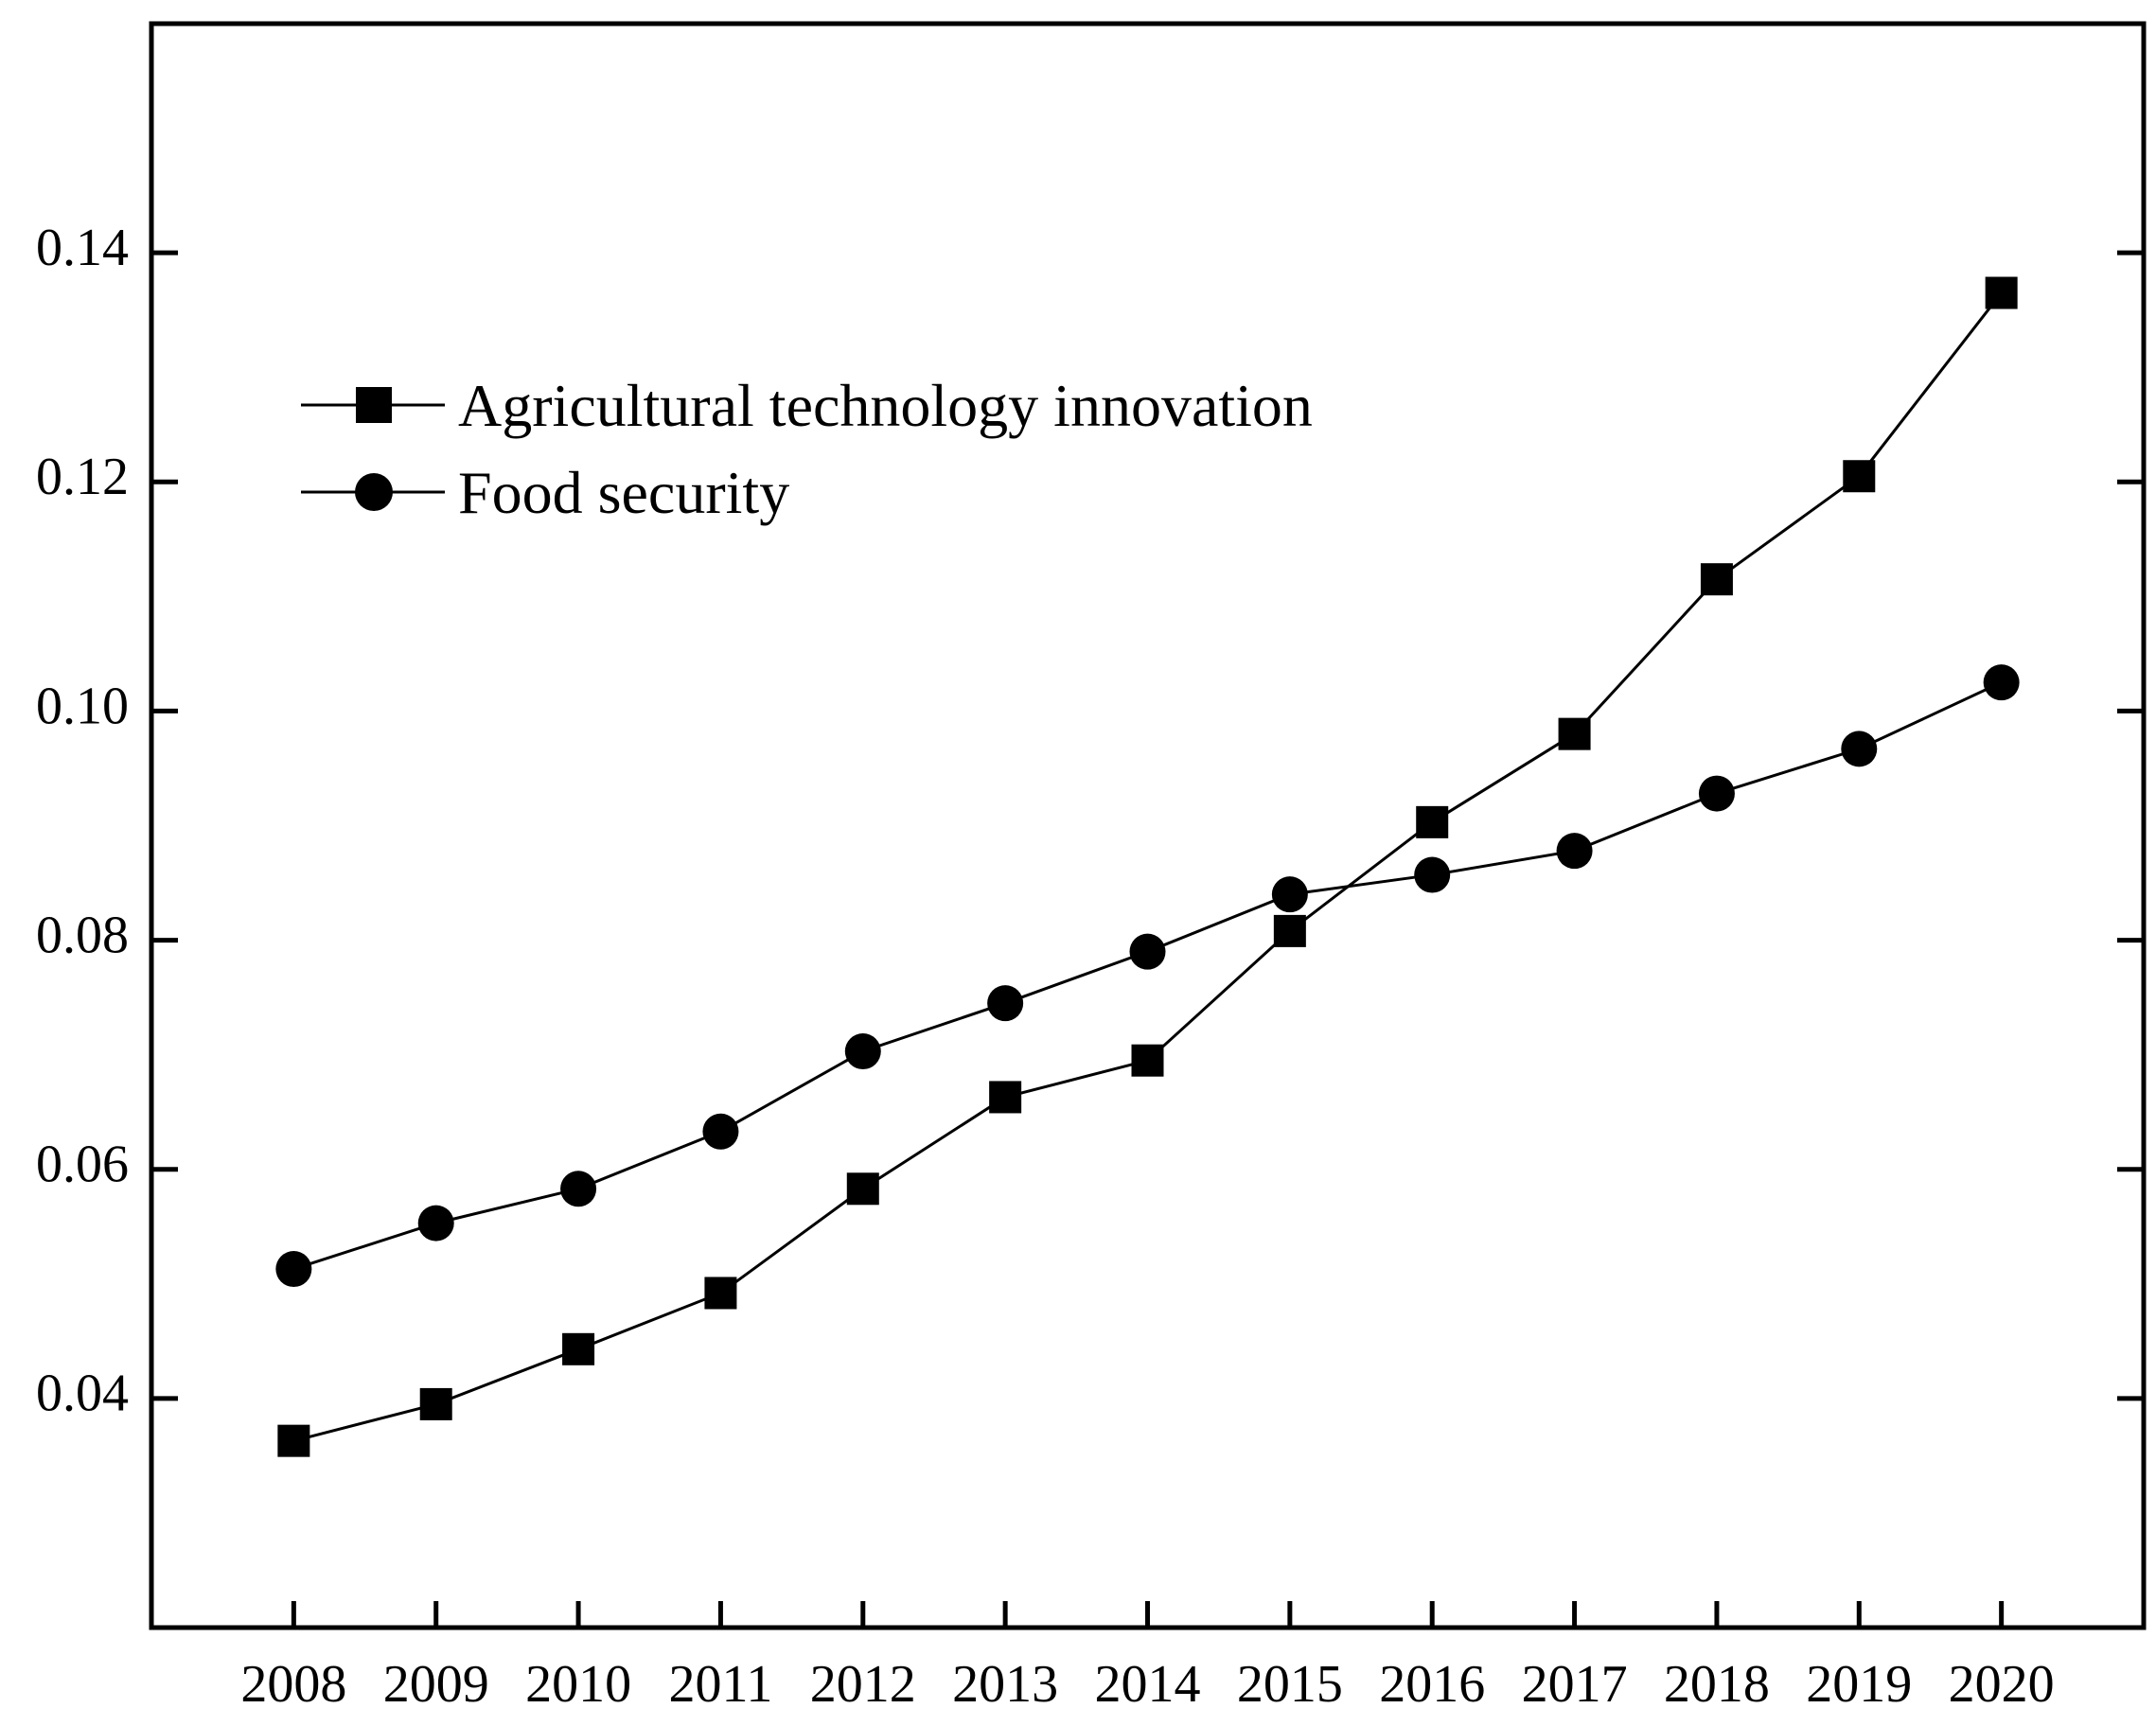  What do you see at coordinates (720, 1684) in the screenshot?
I see `x-tick-label: 2011` at bounding box center [720, 1684].